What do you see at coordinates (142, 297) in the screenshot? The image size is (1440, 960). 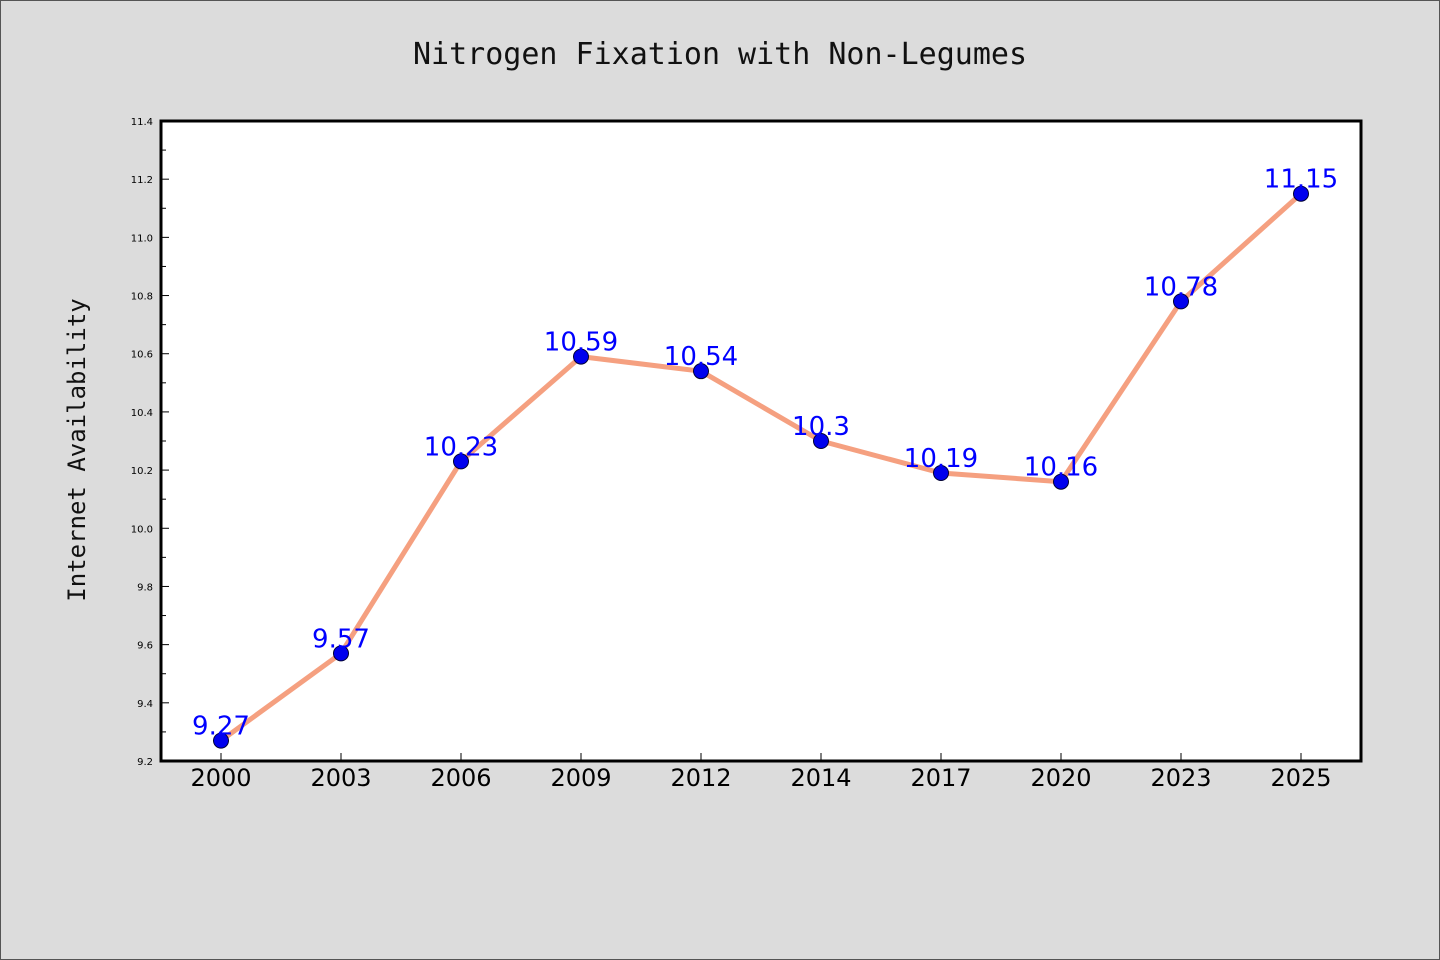 I see `y-tick-label: 10.8` at bounding box center [142, 297].